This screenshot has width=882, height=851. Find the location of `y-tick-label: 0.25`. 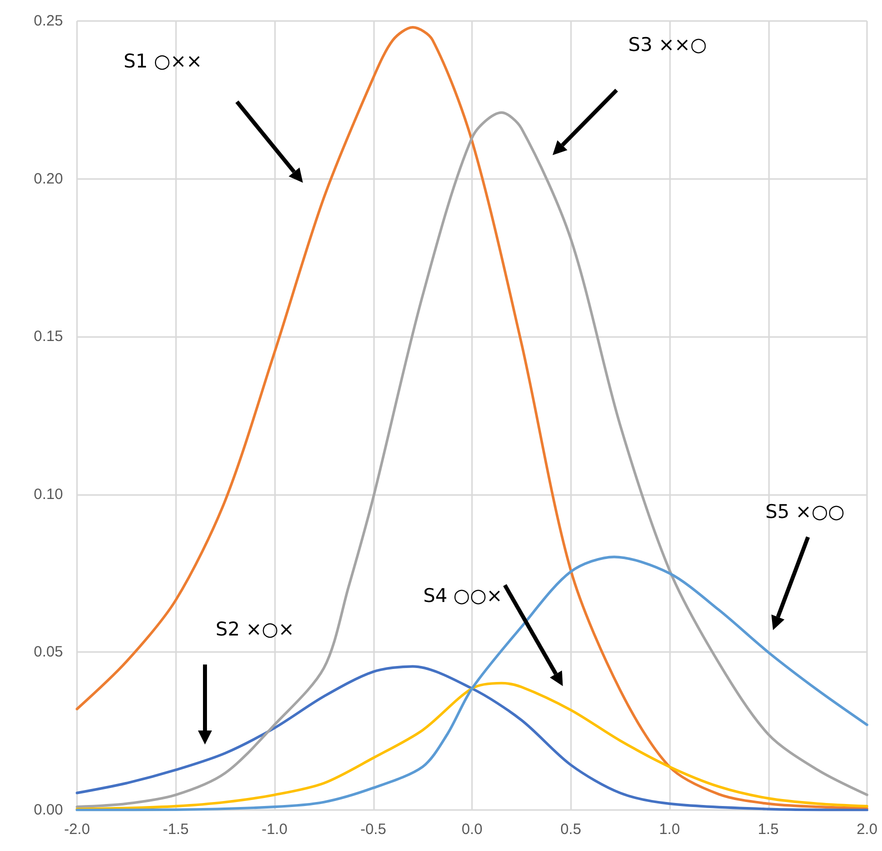

y-tick-label: 0.25 is located at coordinates (48, 21).